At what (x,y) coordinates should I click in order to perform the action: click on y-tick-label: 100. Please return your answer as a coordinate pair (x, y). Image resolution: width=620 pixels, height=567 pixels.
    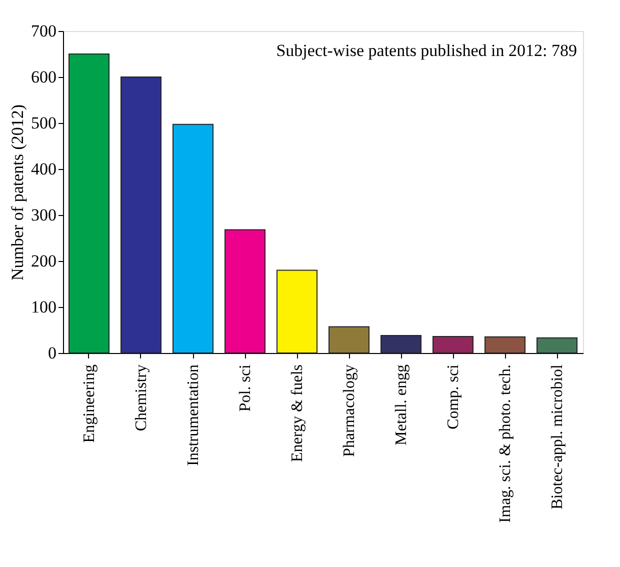
    Looking at the image, I should click on (43, 307).